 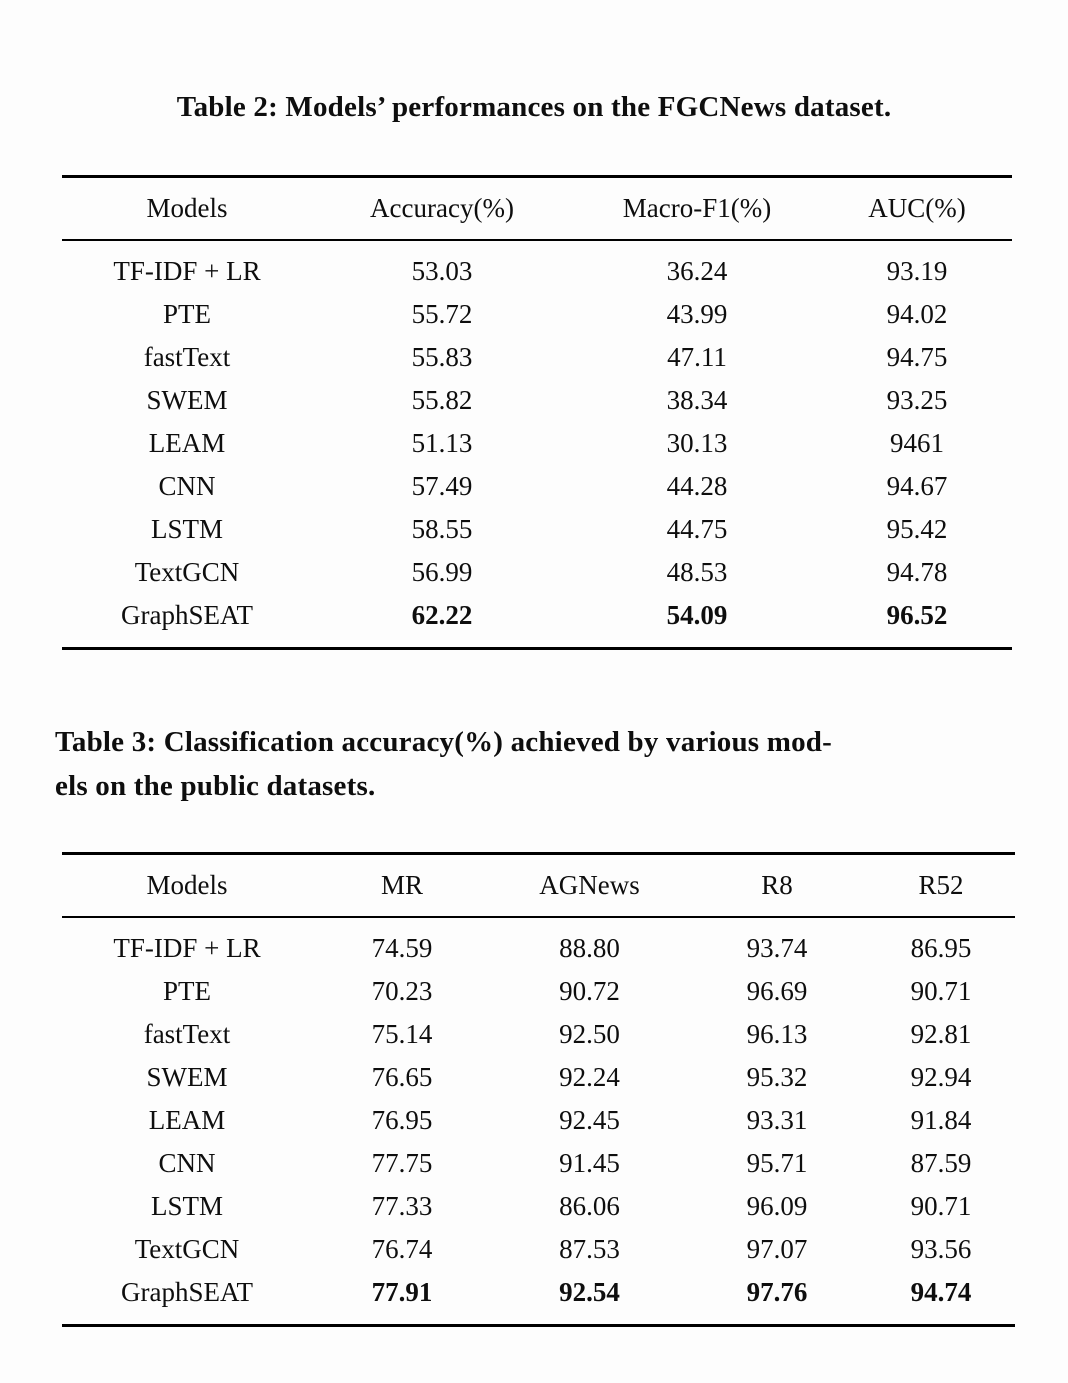 What do you see at coordinates (442, 208) in the screenshot?
I see `column-header: Accuracy(%)` at bounding box center [442, 208].